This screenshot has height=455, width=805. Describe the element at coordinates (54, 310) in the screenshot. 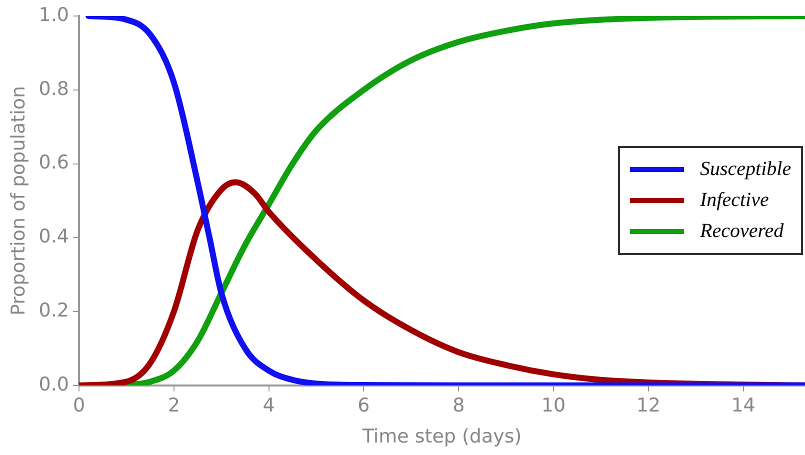

I see `y-tick-label: 0.2` at that location.